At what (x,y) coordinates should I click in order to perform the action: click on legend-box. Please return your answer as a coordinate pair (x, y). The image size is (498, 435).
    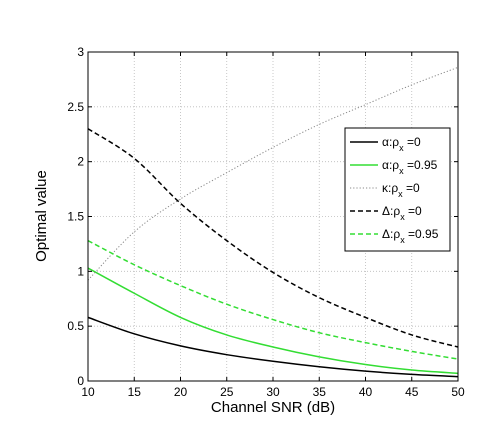
    Looking at the image, I should click on (397, 189).